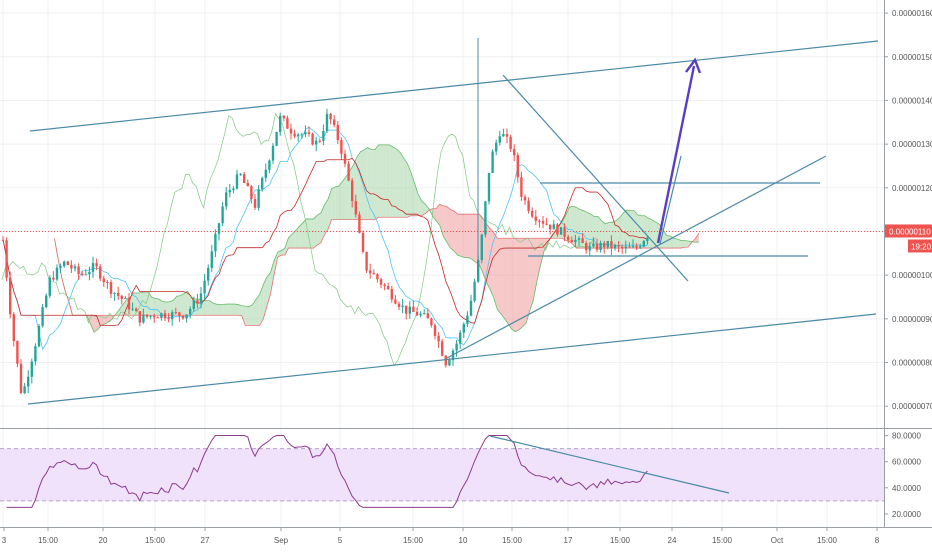 The image size is (932, 555). Describe the element at coordinates (912, 144) in the screenshot. I see `price-tick-label: 0.00000130` at that location.